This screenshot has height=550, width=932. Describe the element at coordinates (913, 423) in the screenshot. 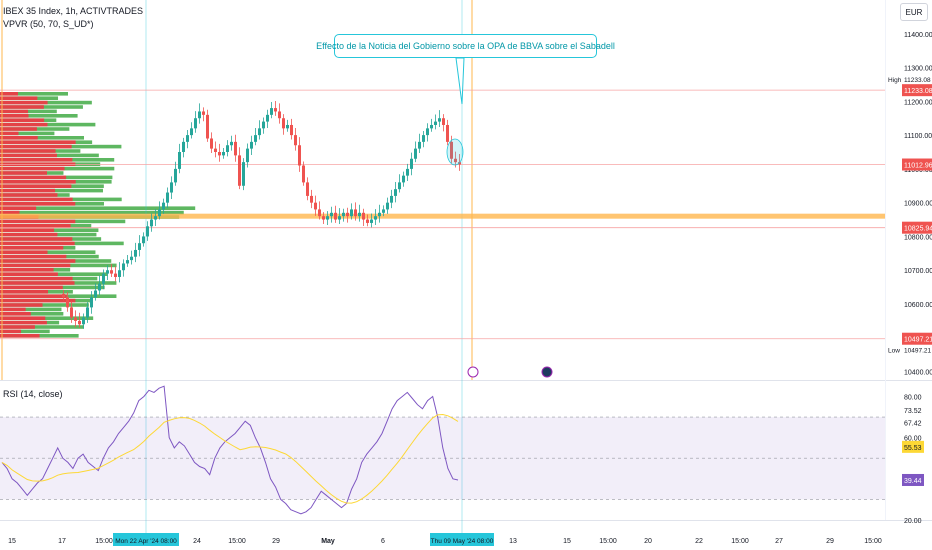

I see `rsi-tick-label: 67.42` at that location.